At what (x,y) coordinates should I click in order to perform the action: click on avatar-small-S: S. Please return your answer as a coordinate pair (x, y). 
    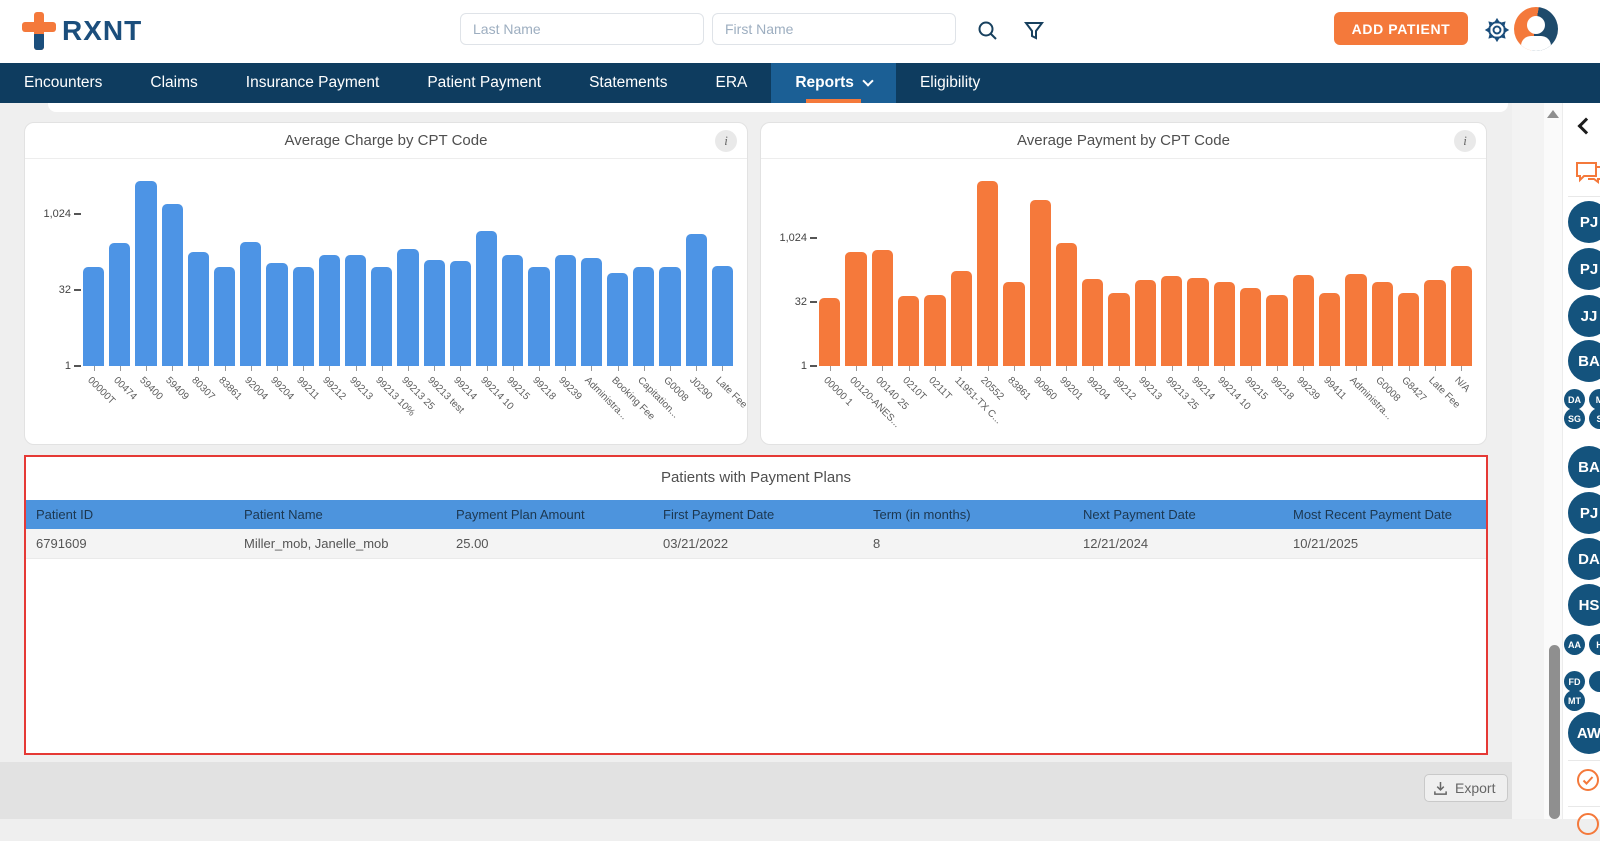
    Looking at the image, I should click on (1594, 418).